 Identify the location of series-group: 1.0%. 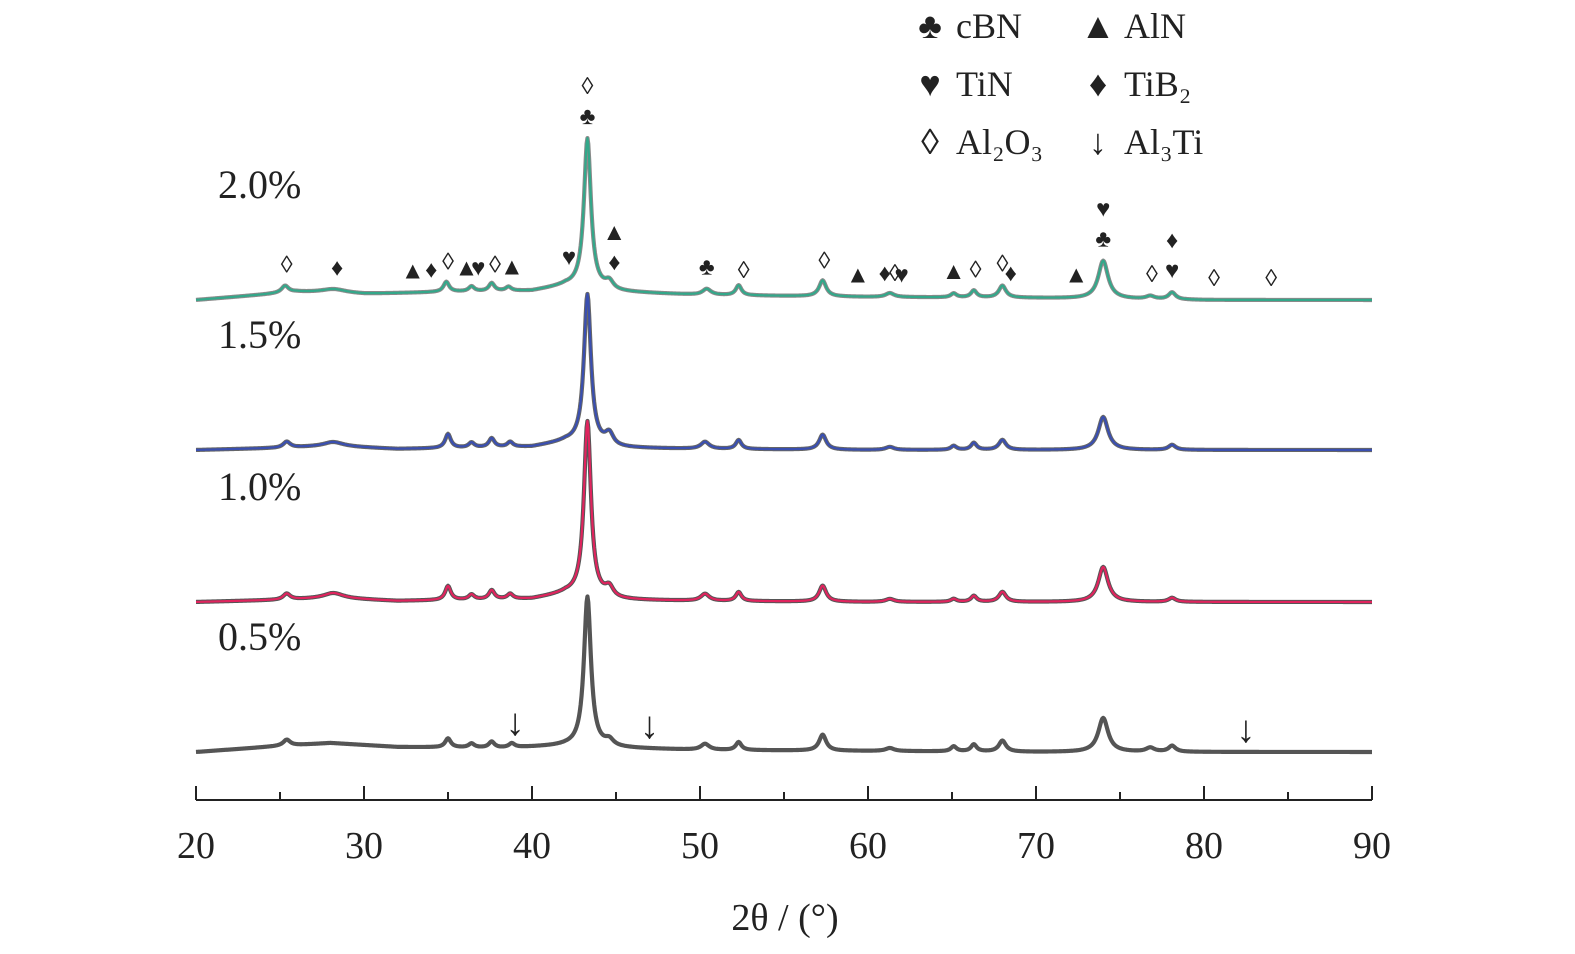
(784, 511).